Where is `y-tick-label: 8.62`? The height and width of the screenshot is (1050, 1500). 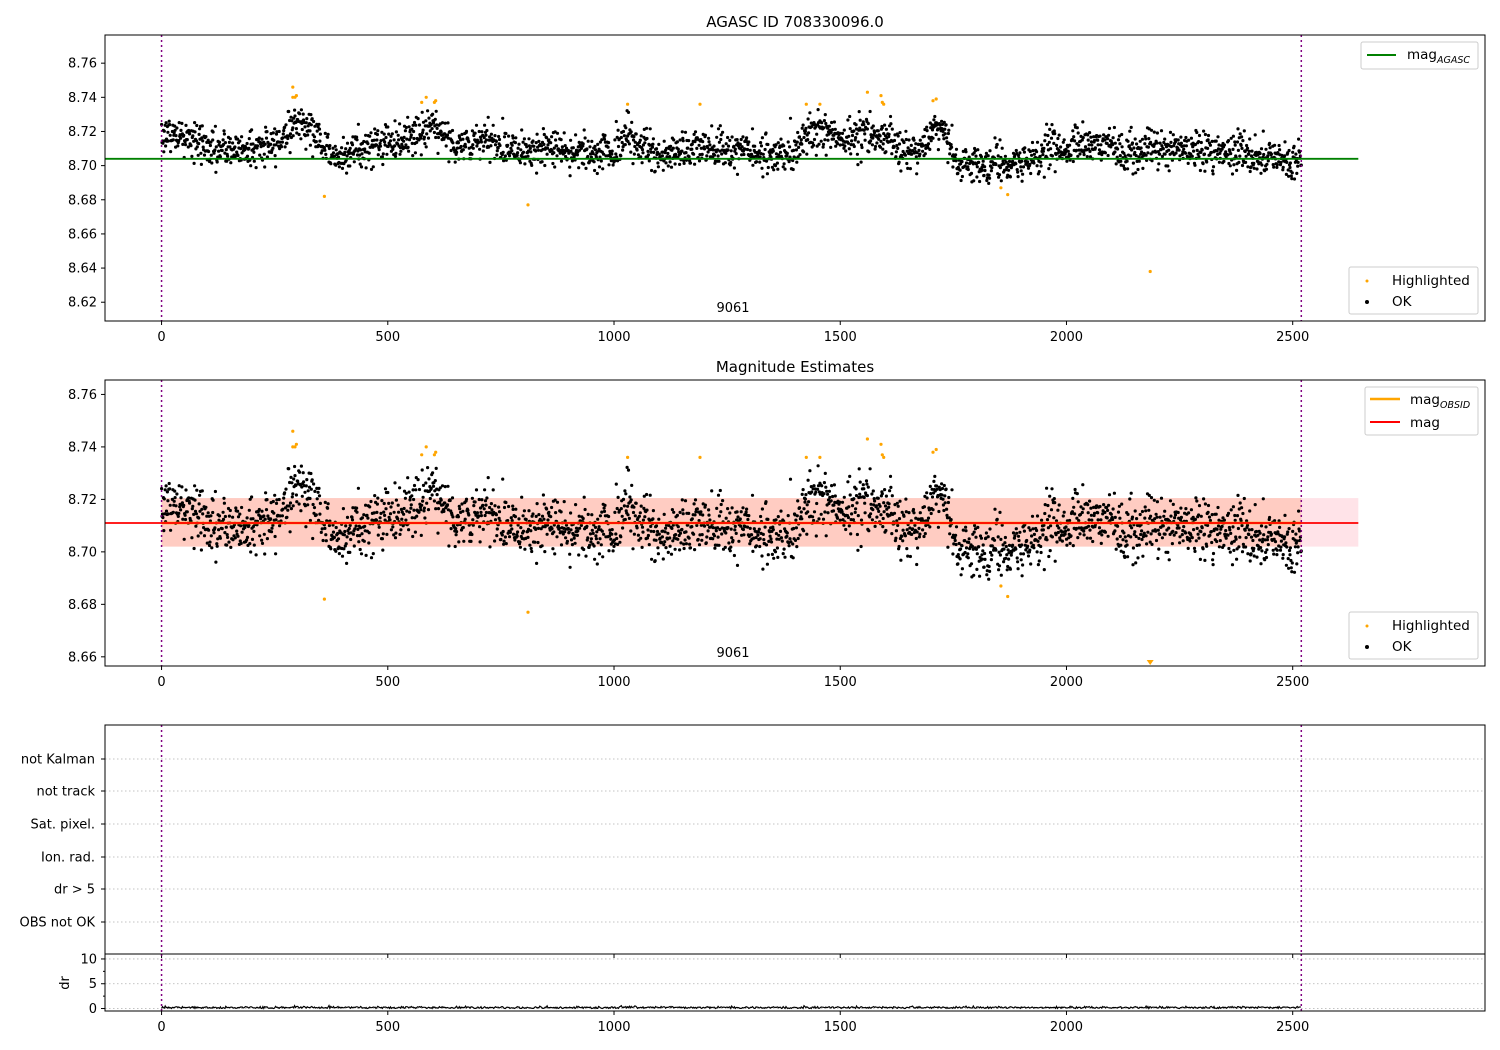 y-tick-label: 8.62 is located at coordinates (82, 303).